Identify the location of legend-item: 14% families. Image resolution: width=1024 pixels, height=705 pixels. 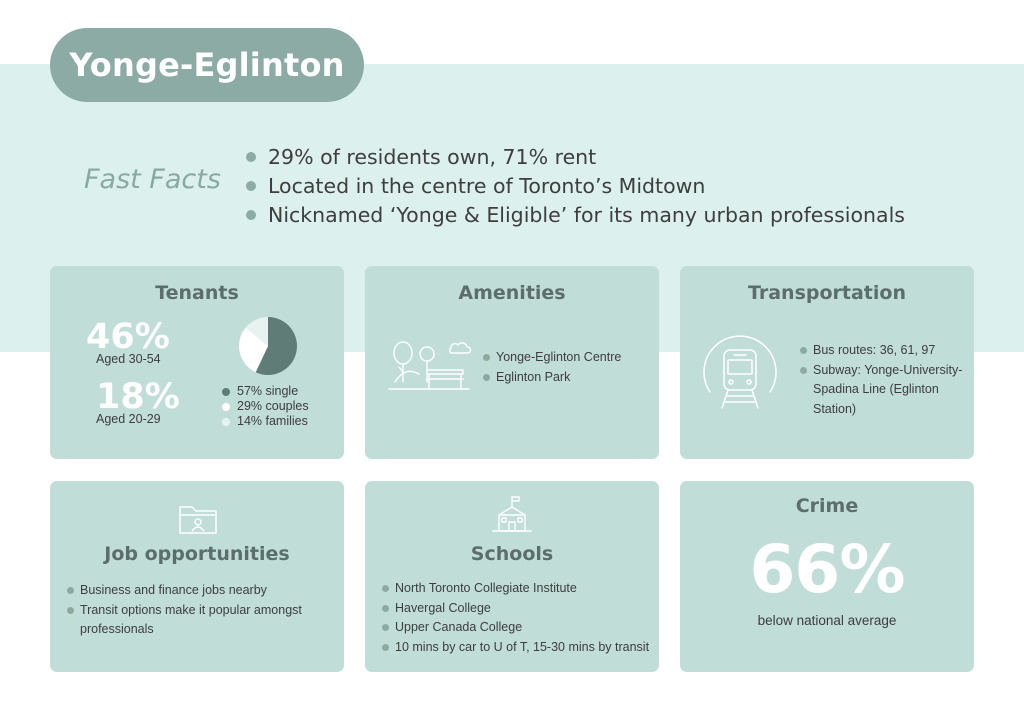
(265, 421).